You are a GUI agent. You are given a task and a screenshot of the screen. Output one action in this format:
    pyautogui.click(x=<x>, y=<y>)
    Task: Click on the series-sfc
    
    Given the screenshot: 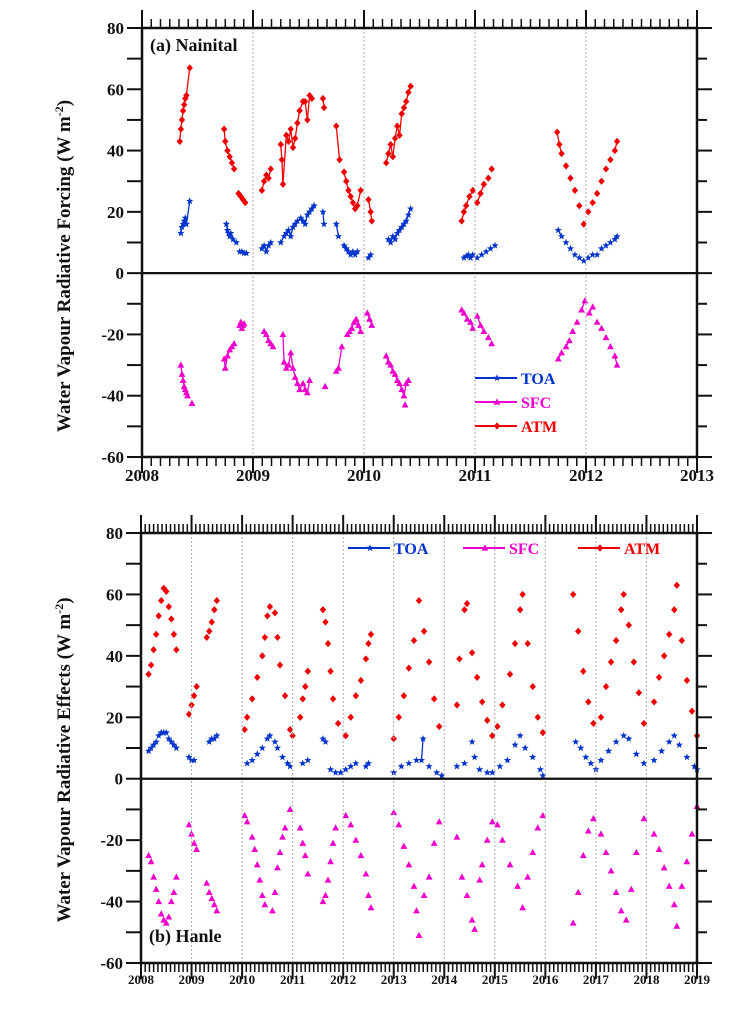 What is the action you would take?
    pyautogui.click(x=399, y=352)
    